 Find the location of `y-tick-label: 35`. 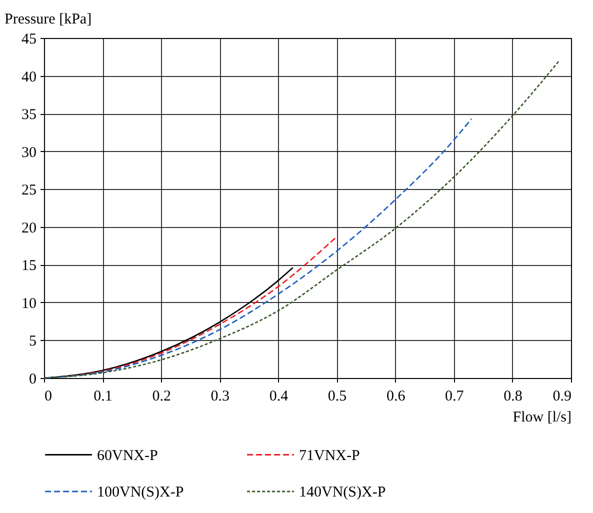

y-tick-label: 35 is located at coordinates (29, 115).